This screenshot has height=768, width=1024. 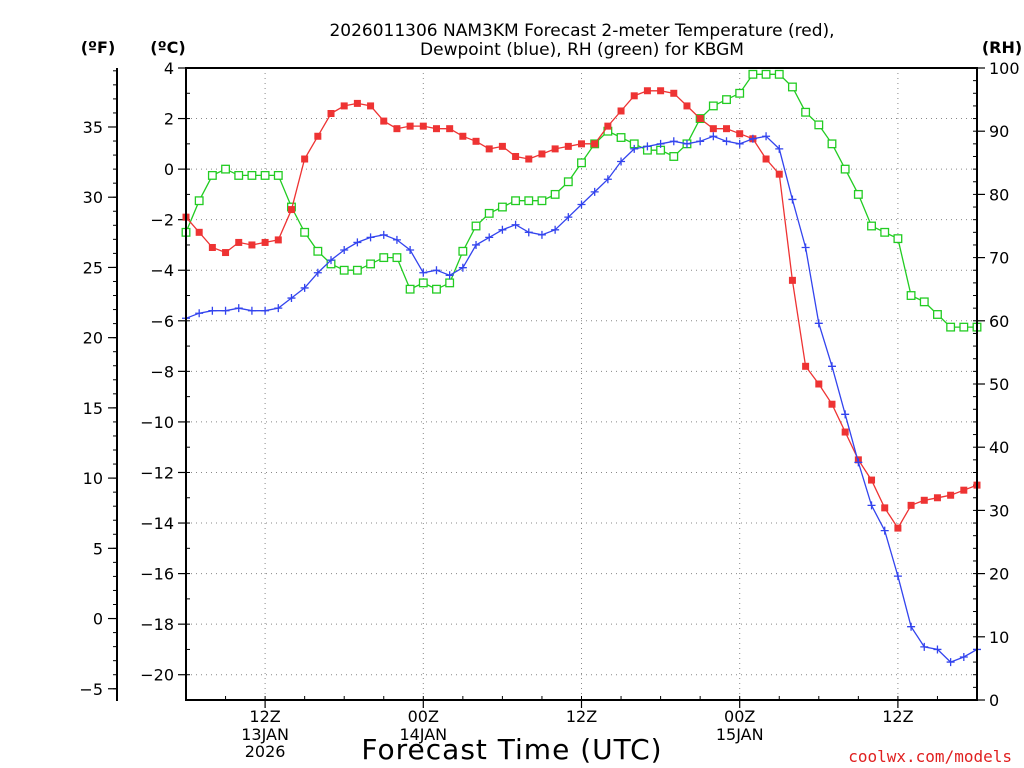 I want to click on fahrenheit-tick-label: 20, so click(x=93, y=338).